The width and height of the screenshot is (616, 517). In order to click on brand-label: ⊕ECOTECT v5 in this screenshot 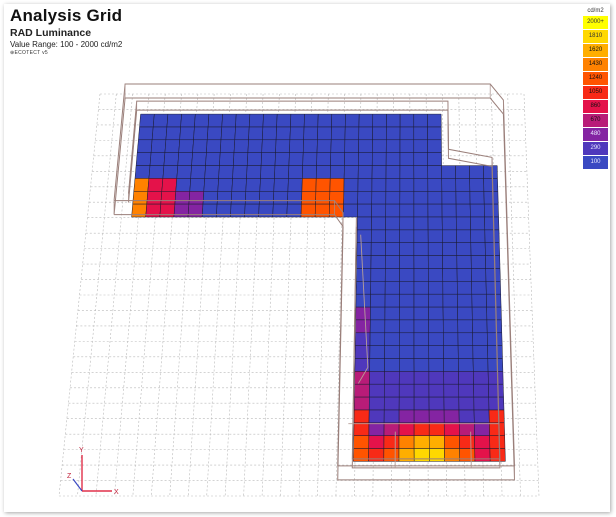, I will do `click(66, 53)`.